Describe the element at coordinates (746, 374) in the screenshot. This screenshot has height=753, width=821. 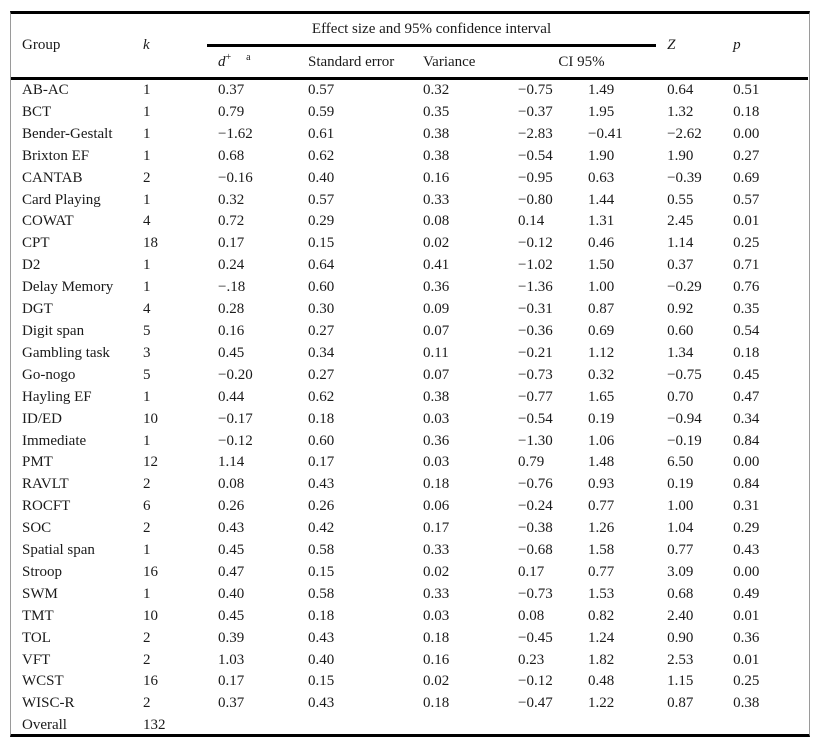
I see `cell-p: 0.45` at that location.